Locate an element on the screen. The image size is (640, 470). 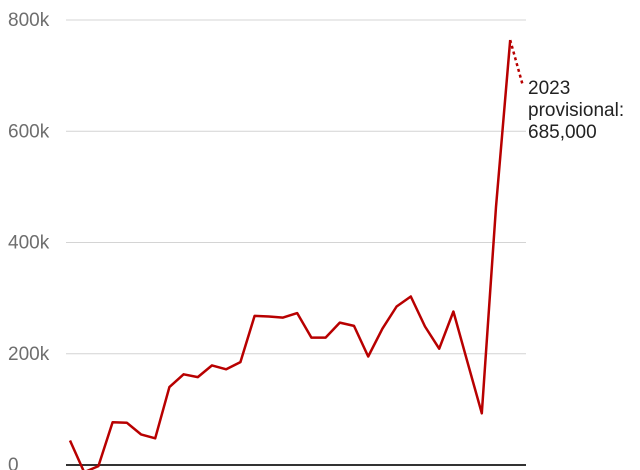
y-tick-label-200k: 200k is located at coordinates (29, 354).